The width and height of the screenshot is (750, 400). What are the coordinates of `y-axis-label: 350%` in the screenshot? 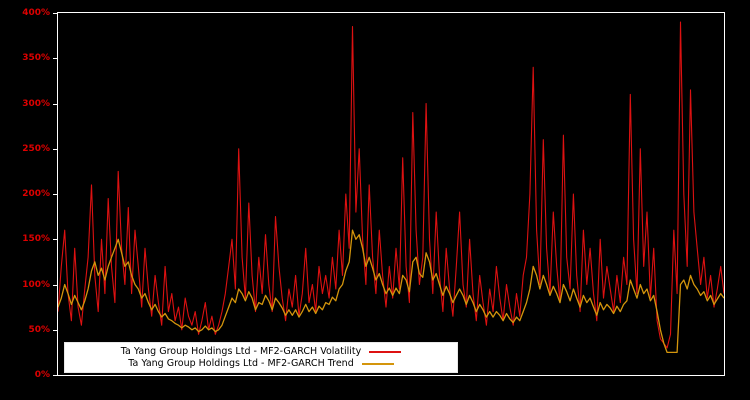 It's located at (36, 58).